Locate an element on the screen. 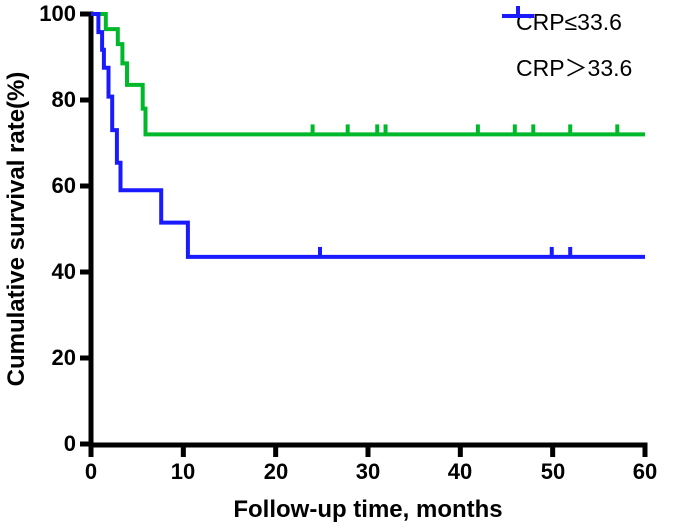  y-tick-label-80: 80 is located at coordinates (63, 99).